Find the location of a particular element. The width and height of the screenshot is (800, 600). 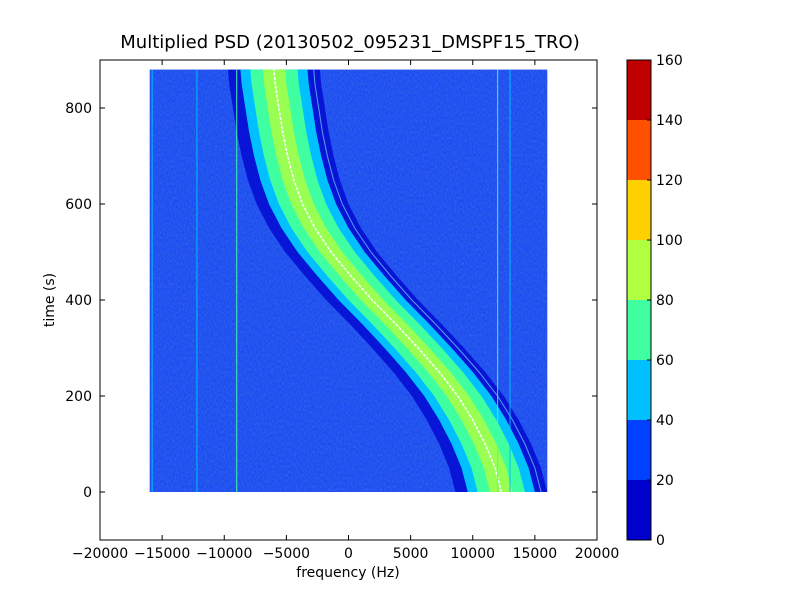

x-tick-label: 0 is located at coordinates (348, 554).